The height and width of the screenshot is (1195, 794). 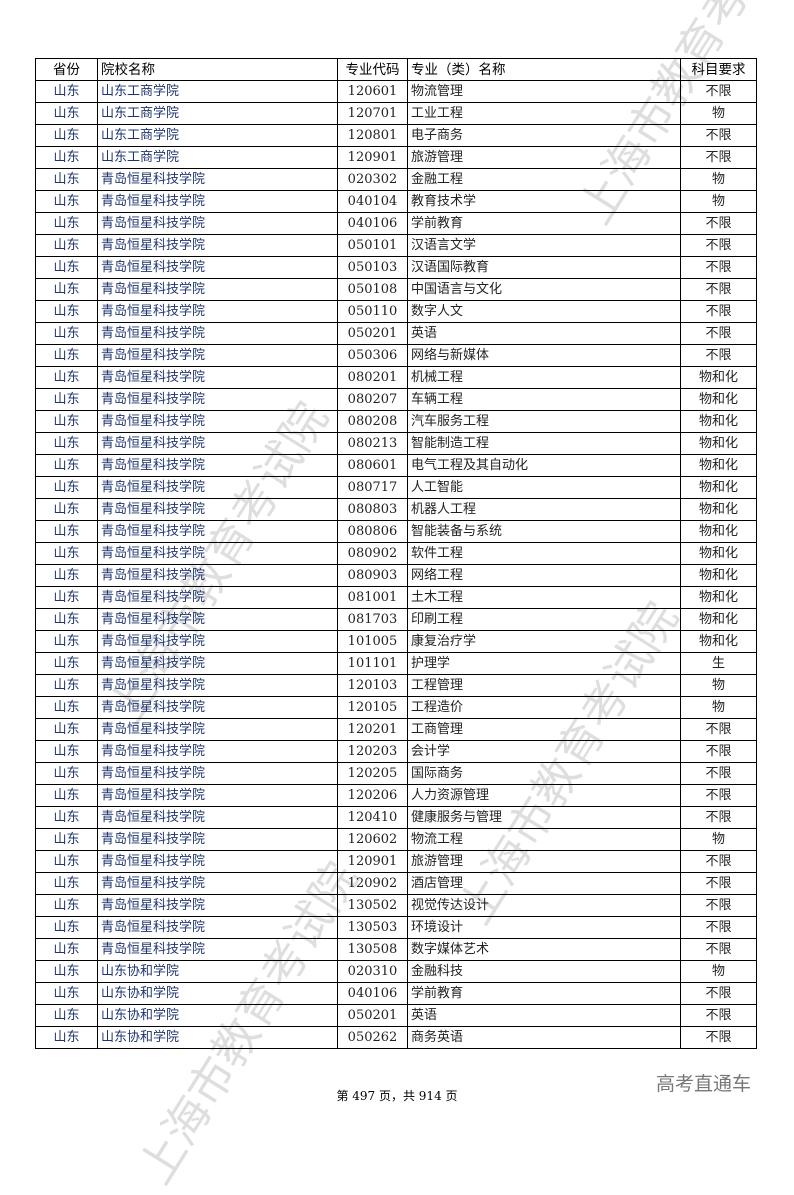 I want to click on cell-major: 中国语言与文化, so click(x=544, y=289).